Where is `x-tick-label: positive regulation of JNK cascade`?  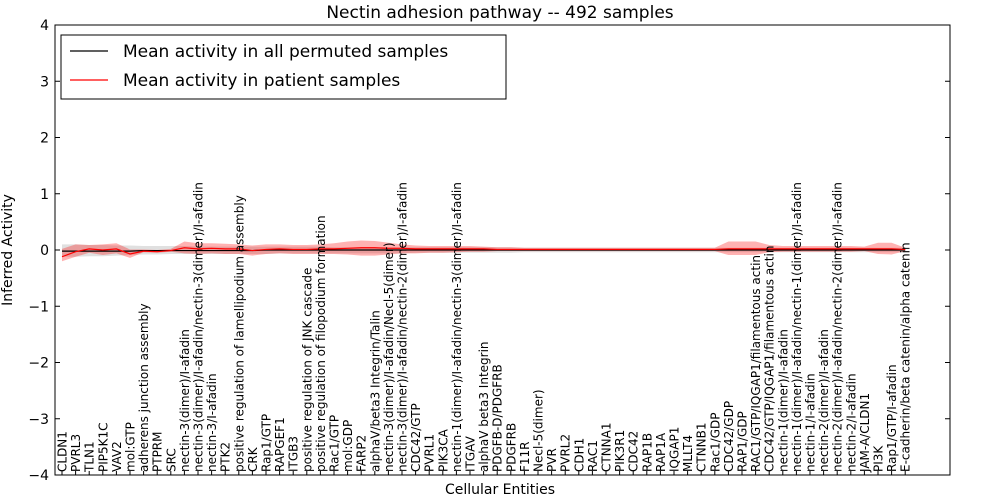 x-tick-label: positive regulation of JNK cascade is located at coordinates (307, 370).